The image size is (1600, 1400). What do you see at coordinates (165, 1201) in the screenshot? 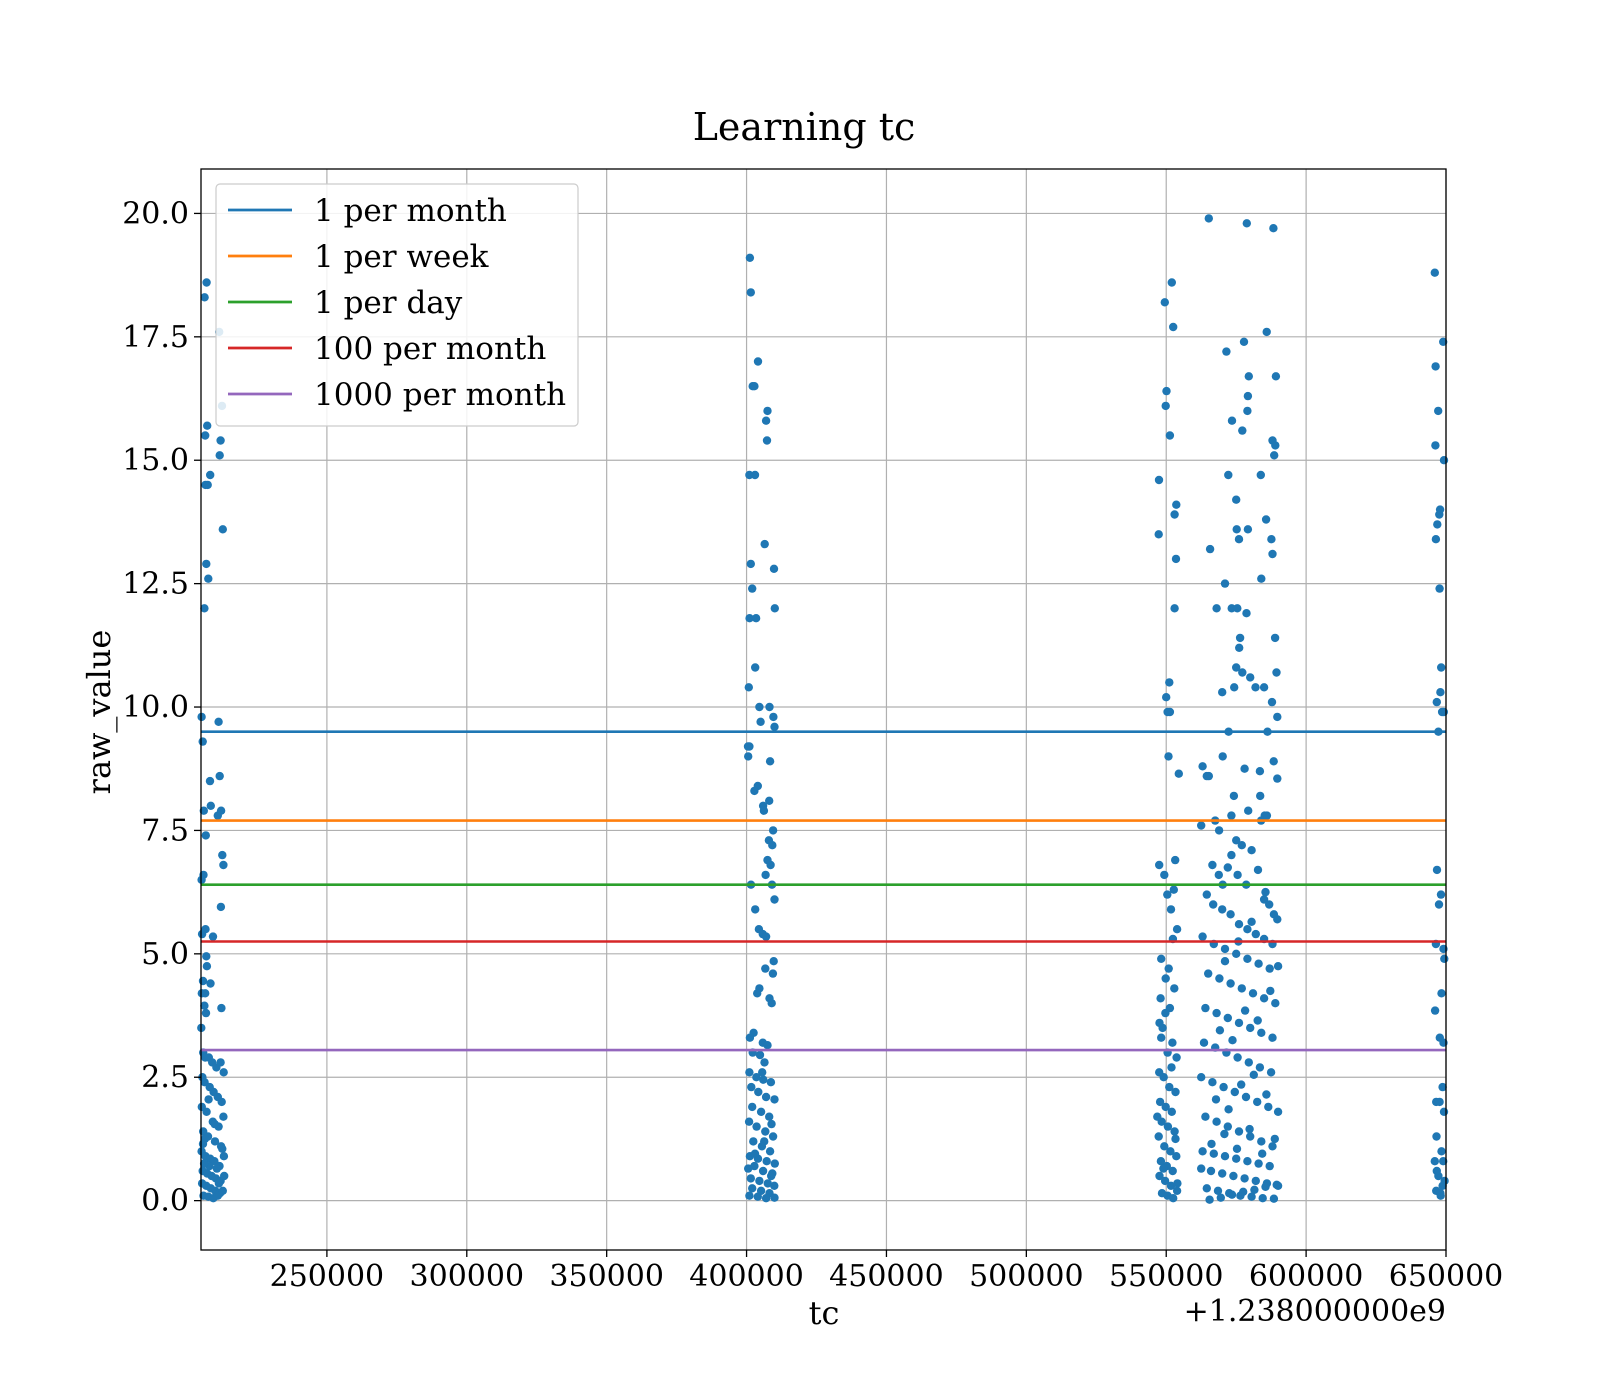
I see `y-tick-label: 0.0` at bounding box center [165, 1201].